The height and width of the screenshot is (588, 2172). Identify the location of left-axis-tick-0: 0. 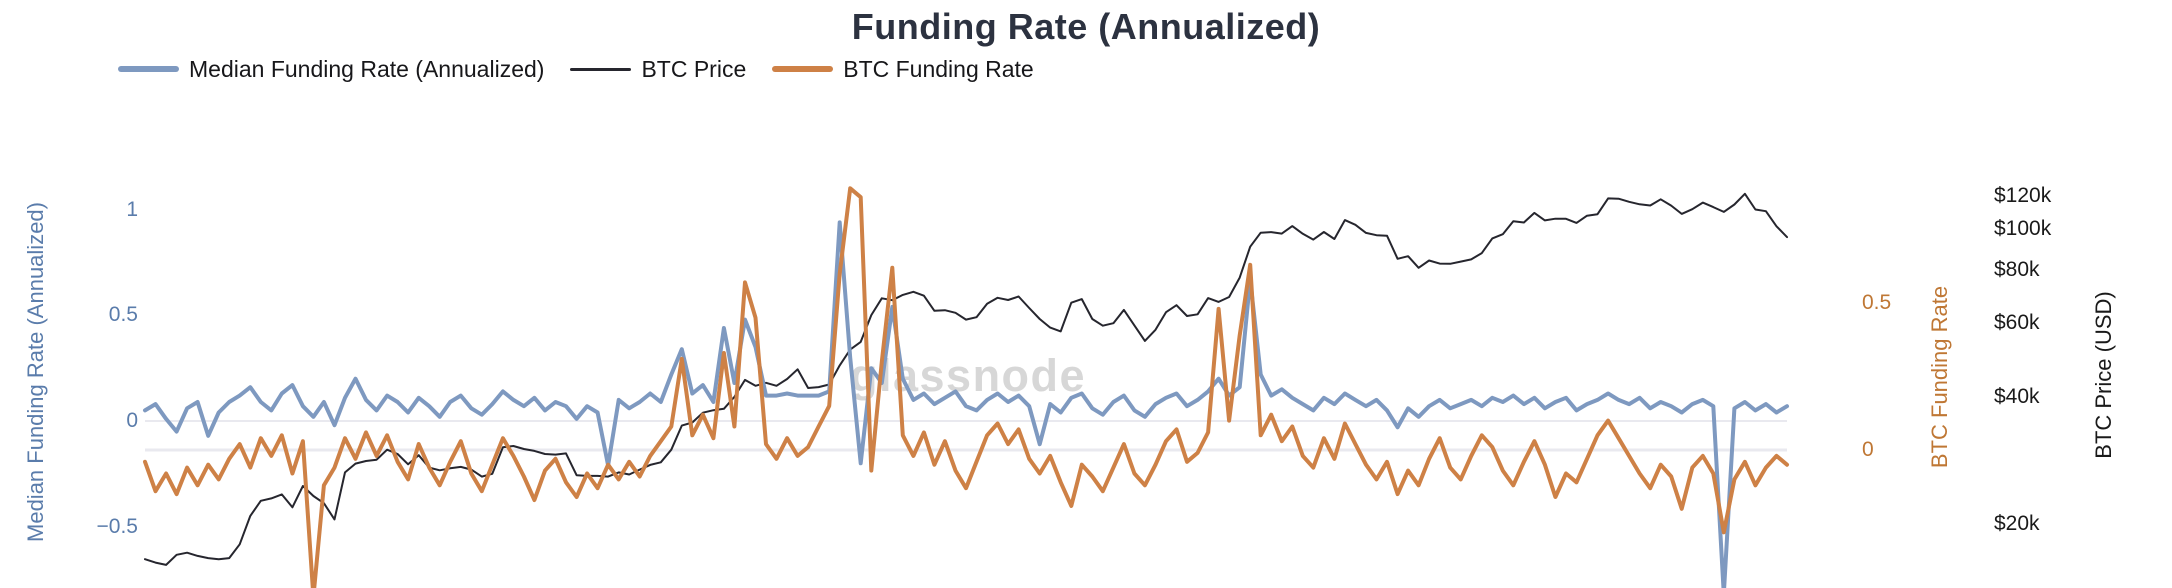
(132, 420).